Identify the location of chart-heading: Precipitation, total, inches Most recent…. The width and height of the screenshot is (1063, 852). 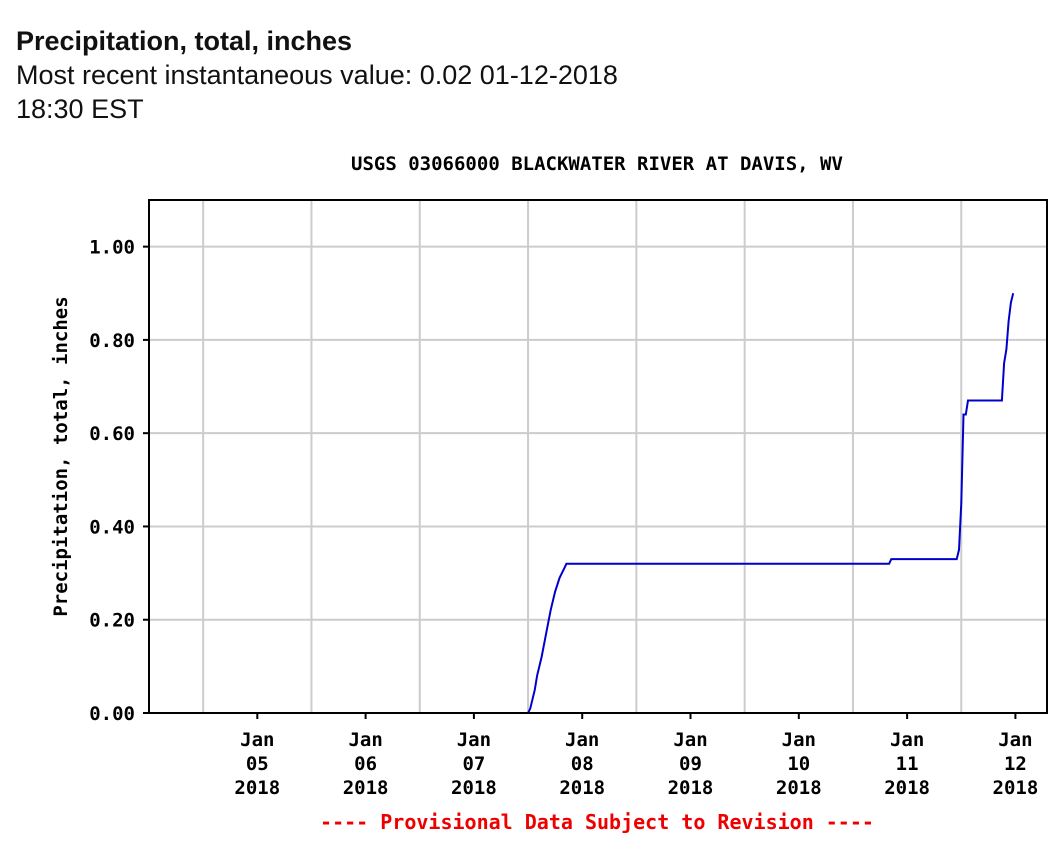
(336, 75).